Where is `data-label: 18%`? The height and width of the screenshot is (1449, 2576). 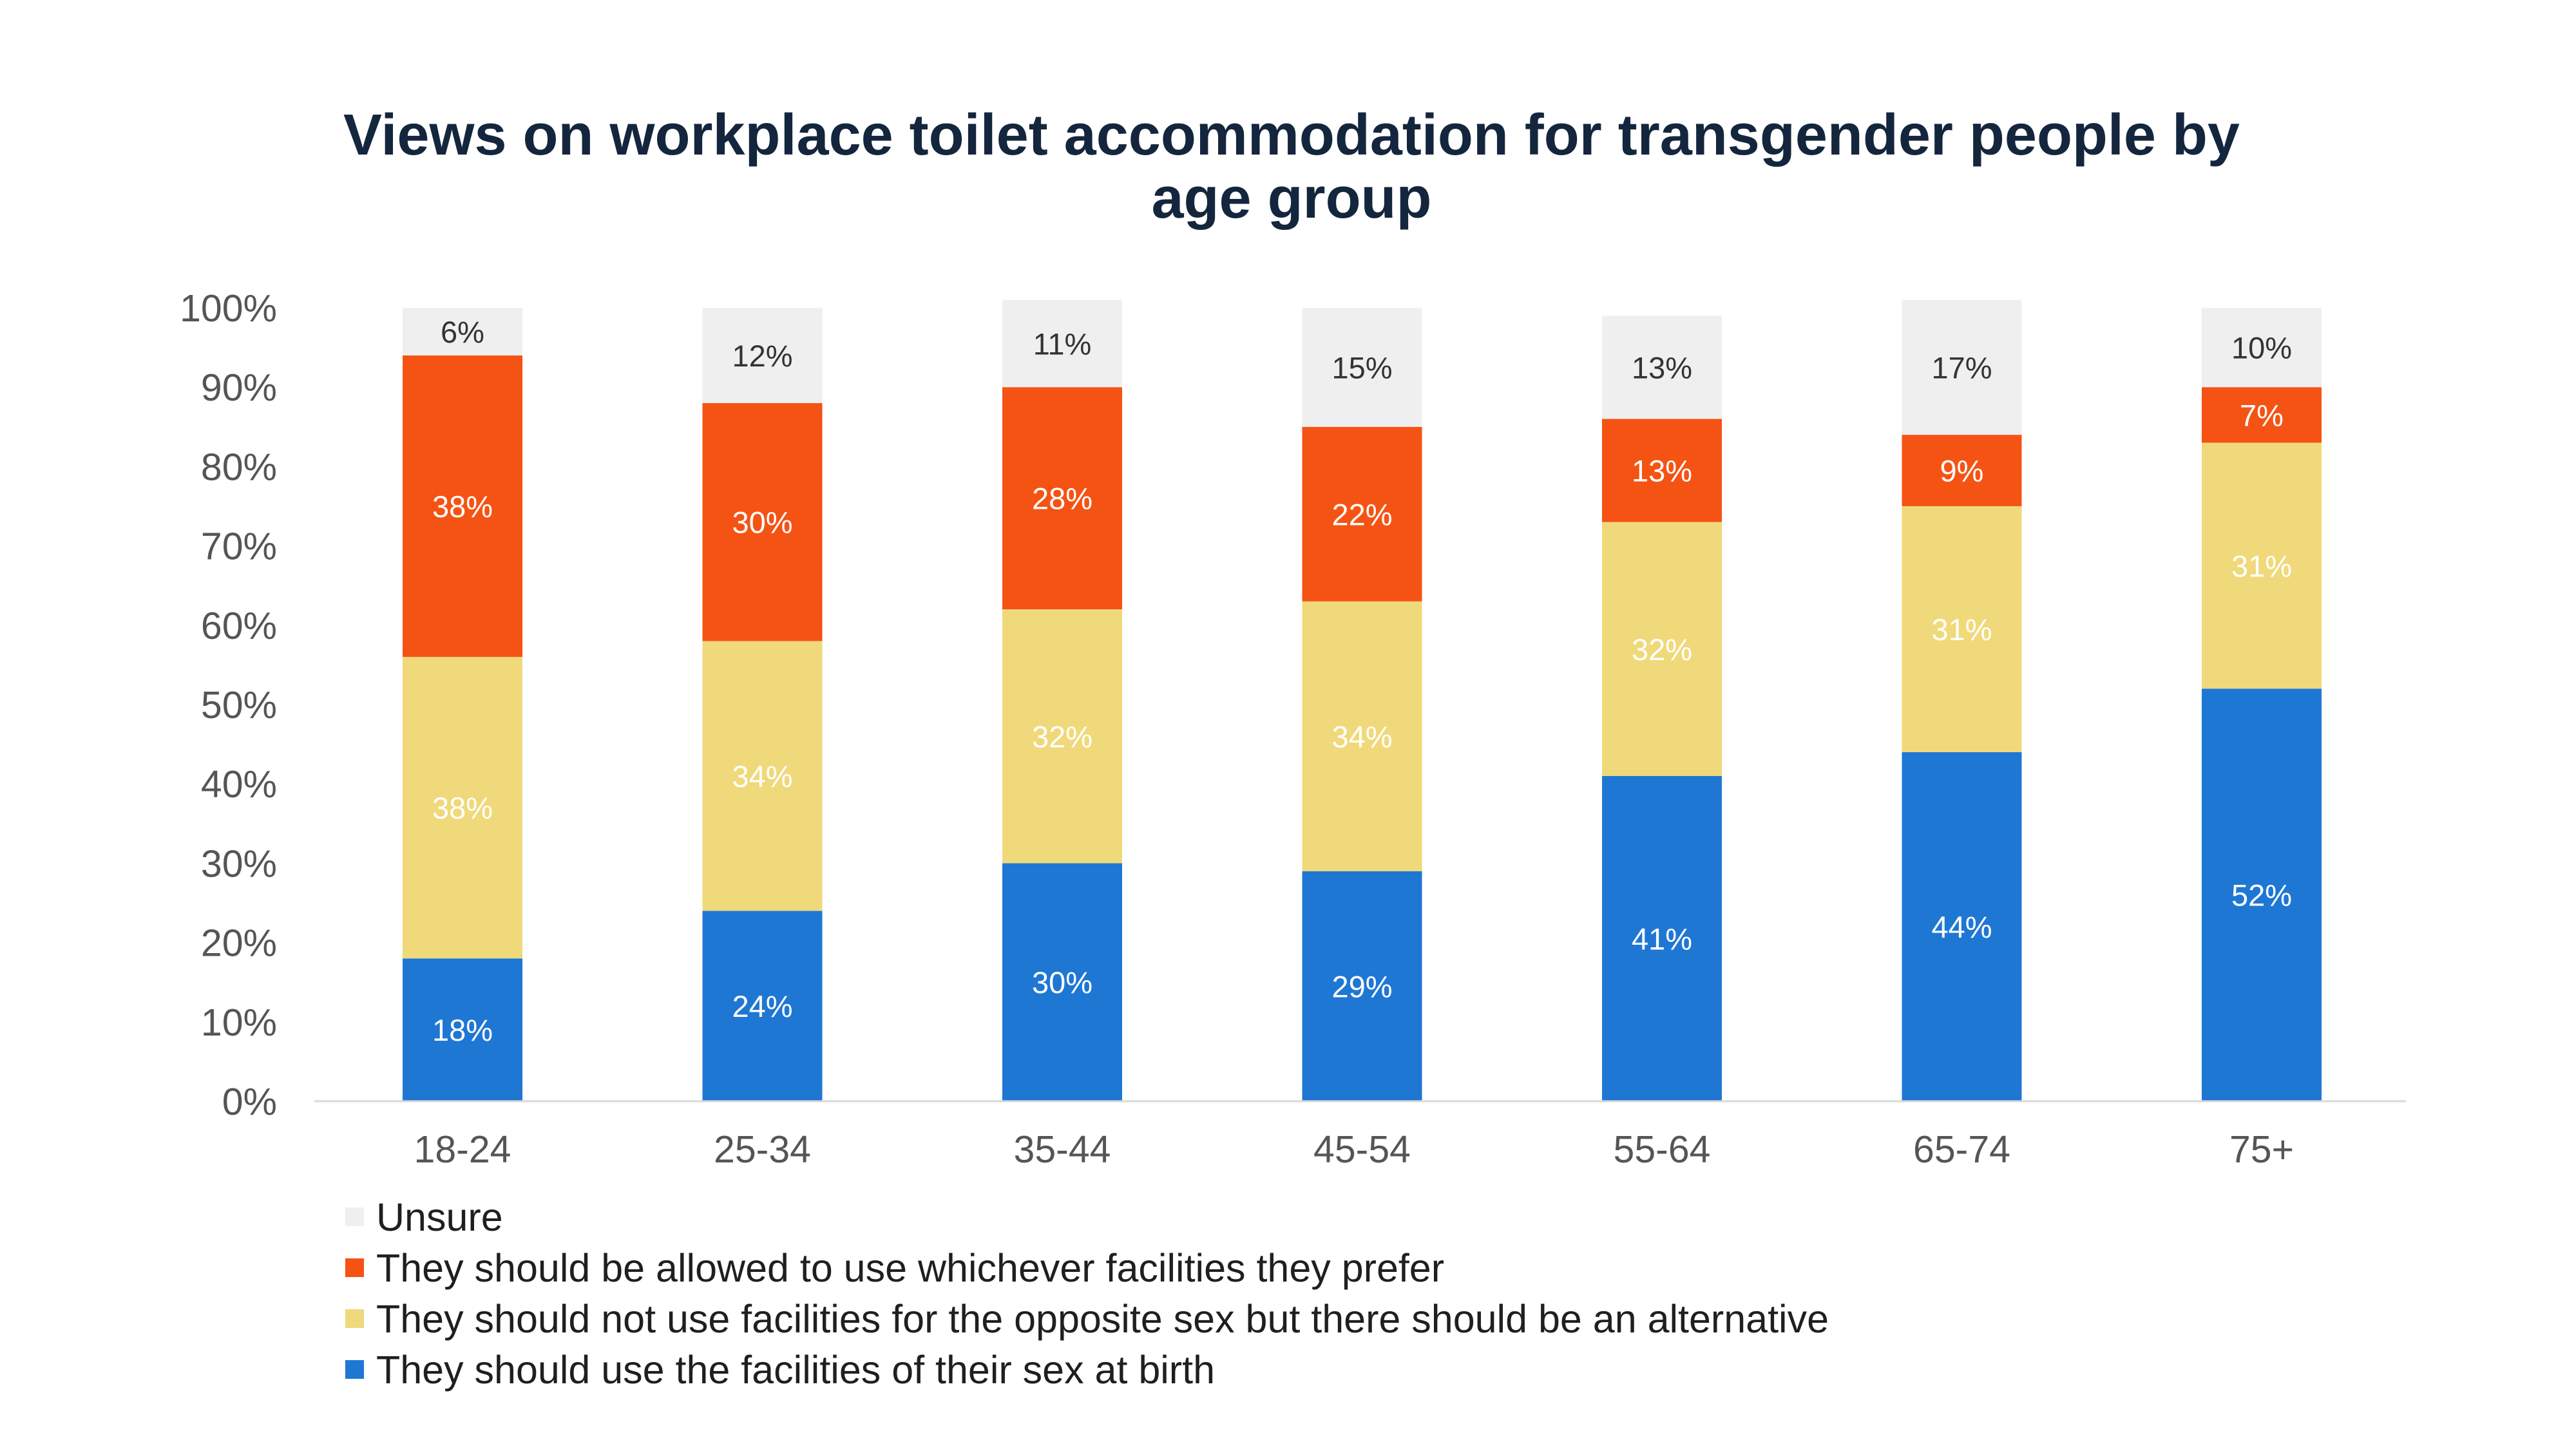
data-label: 18% is located at coordinates (462, 1030).